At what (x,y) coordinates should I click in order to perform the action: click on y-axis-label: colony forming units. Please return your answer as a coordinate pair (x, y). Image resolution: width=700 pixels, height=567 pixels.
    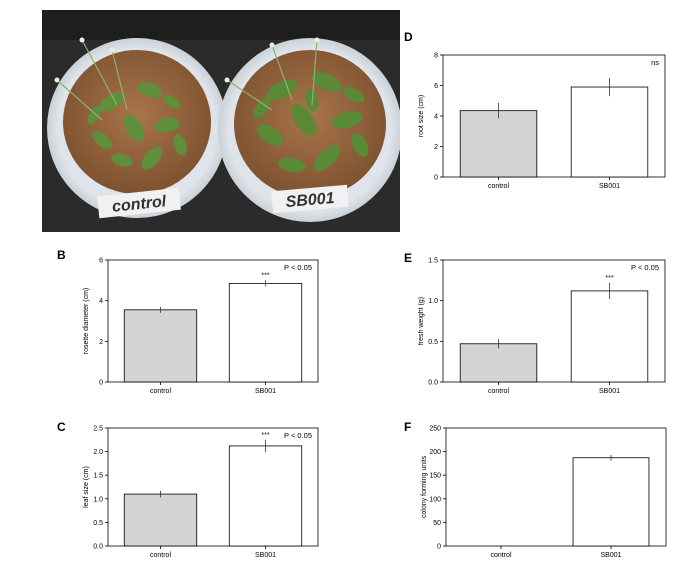
    Looking at the image, I should click on (424, 486).